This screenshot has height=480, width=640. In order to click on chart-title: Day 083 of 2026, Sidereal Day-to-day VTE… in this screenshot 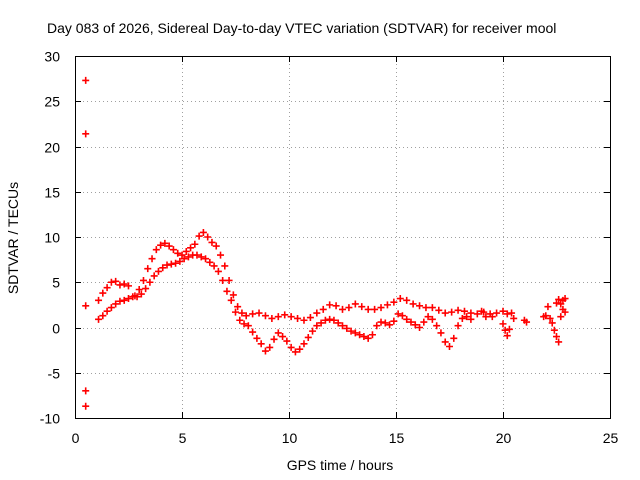, I will do `click(301, 28)`.